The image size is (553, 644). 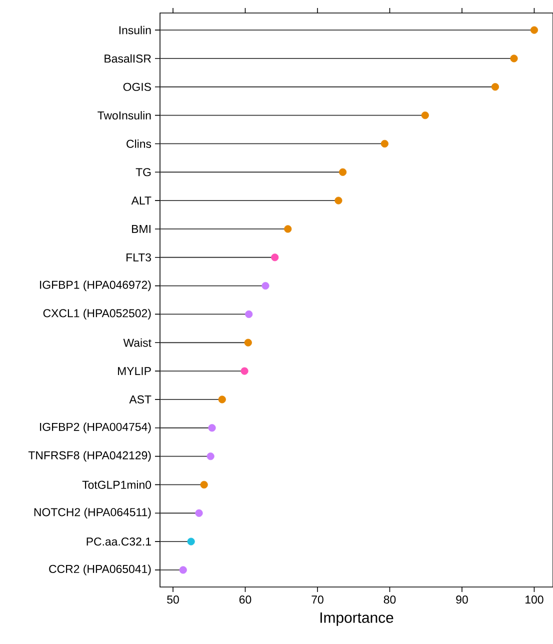 What do you see at coordinates (143, 172) in the screenshot?
I see `y-tick-label: TG` at bounding box center [143, 172].